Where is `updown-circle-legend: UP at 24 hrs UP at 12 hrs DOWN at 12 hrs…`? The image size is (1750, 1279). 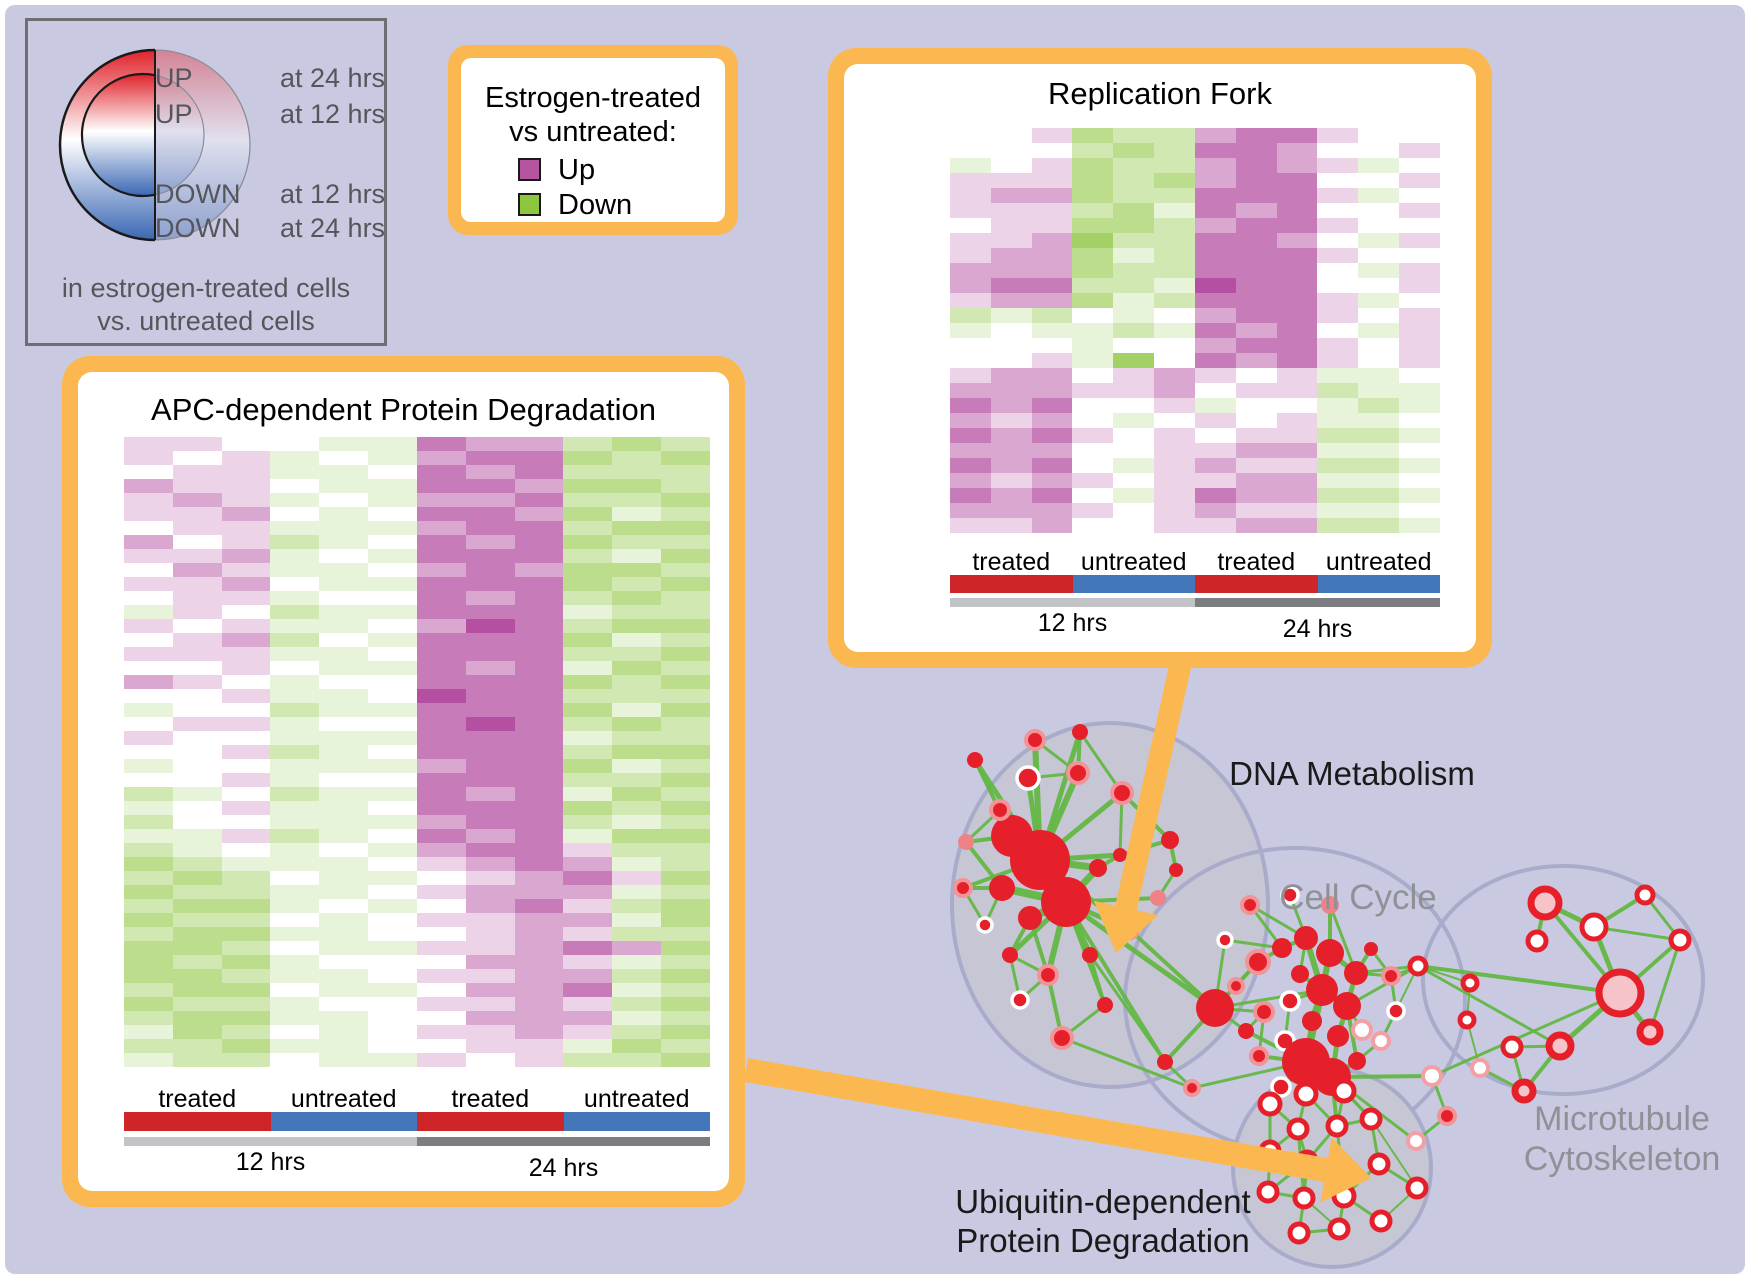
updown-circle-legend: UP at 24 hrs UP at 12 hrs DOWN at 12 hrs… is located at coordinates (206, 182).